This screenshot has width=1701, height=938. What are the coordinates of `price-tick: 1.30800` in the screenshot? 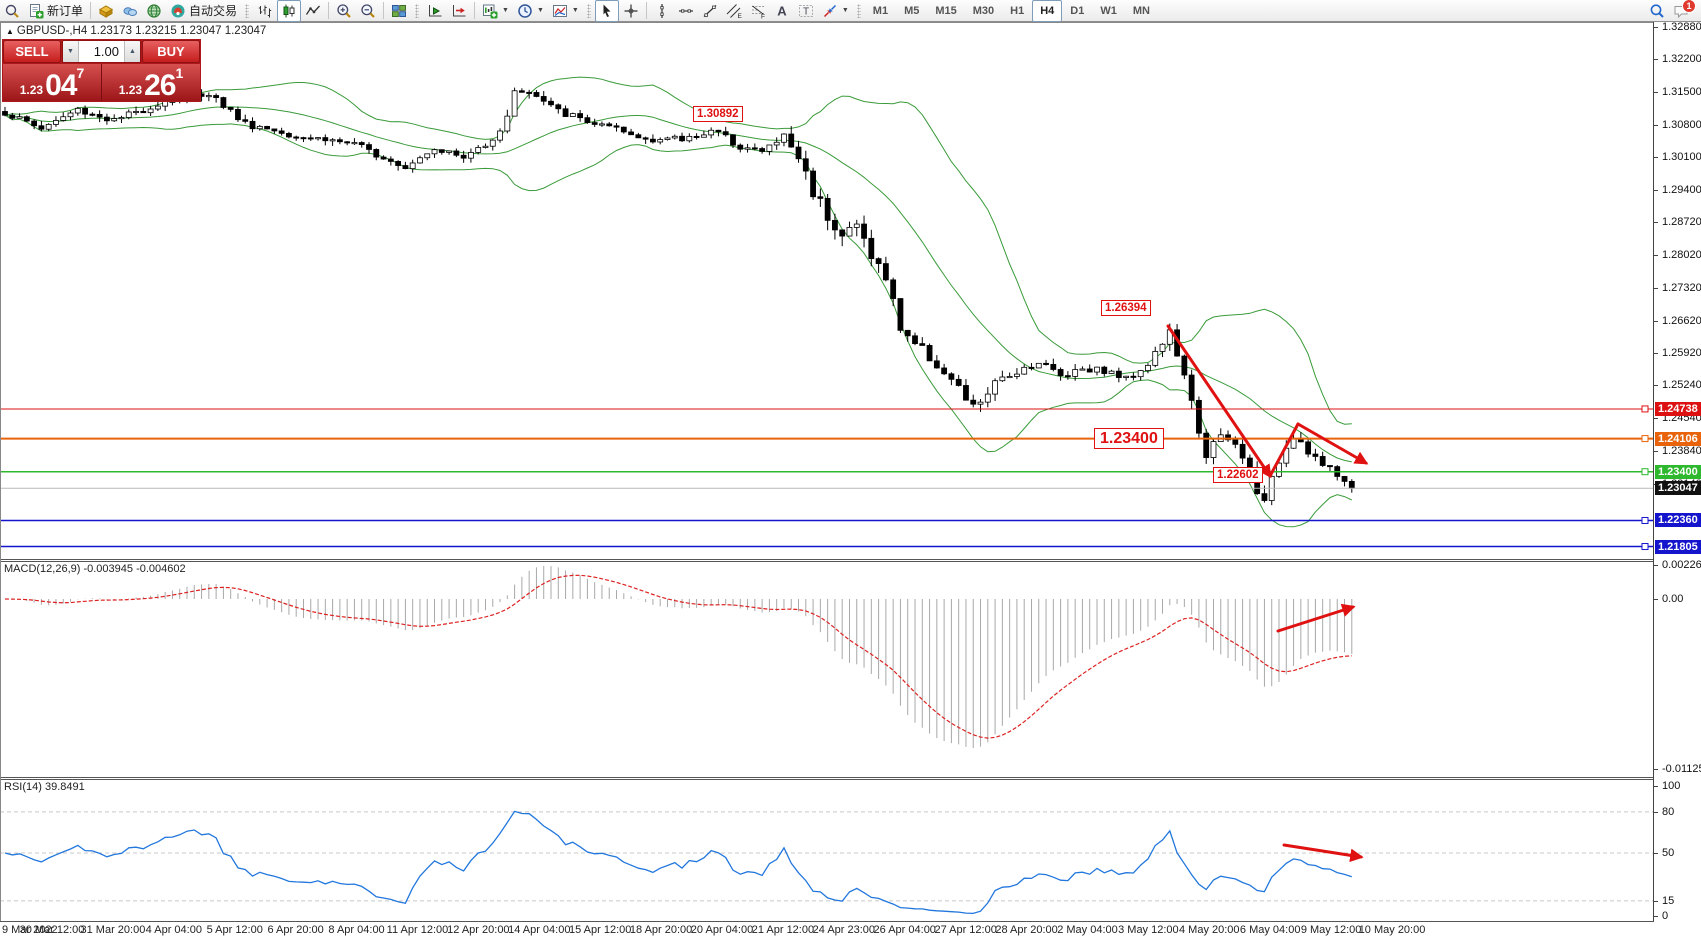 It's located at (1677, 125).